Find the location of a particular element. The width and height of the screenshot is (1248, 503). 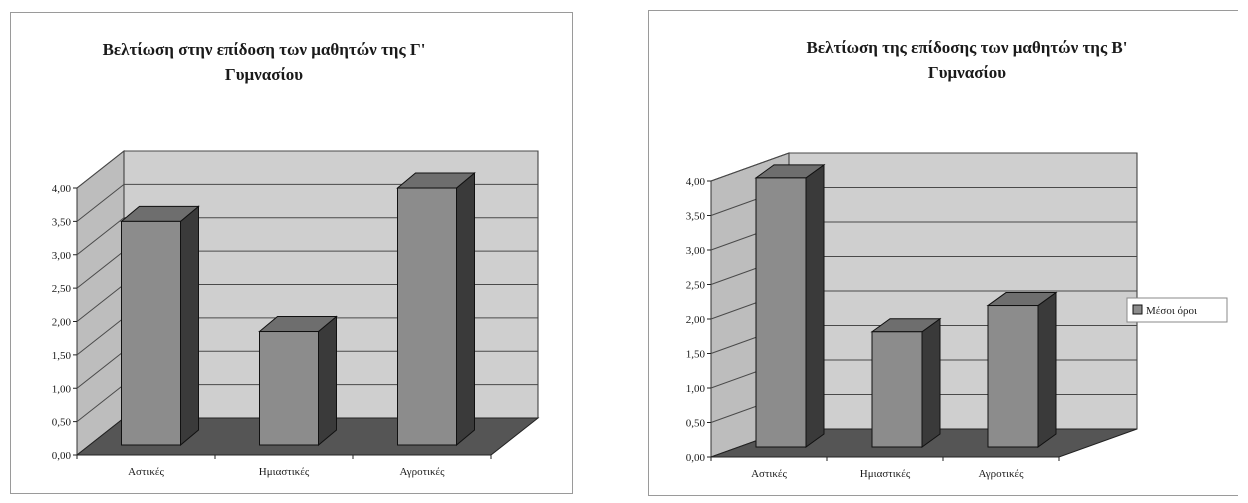

legend-box is located at coordinates (1177, 310).